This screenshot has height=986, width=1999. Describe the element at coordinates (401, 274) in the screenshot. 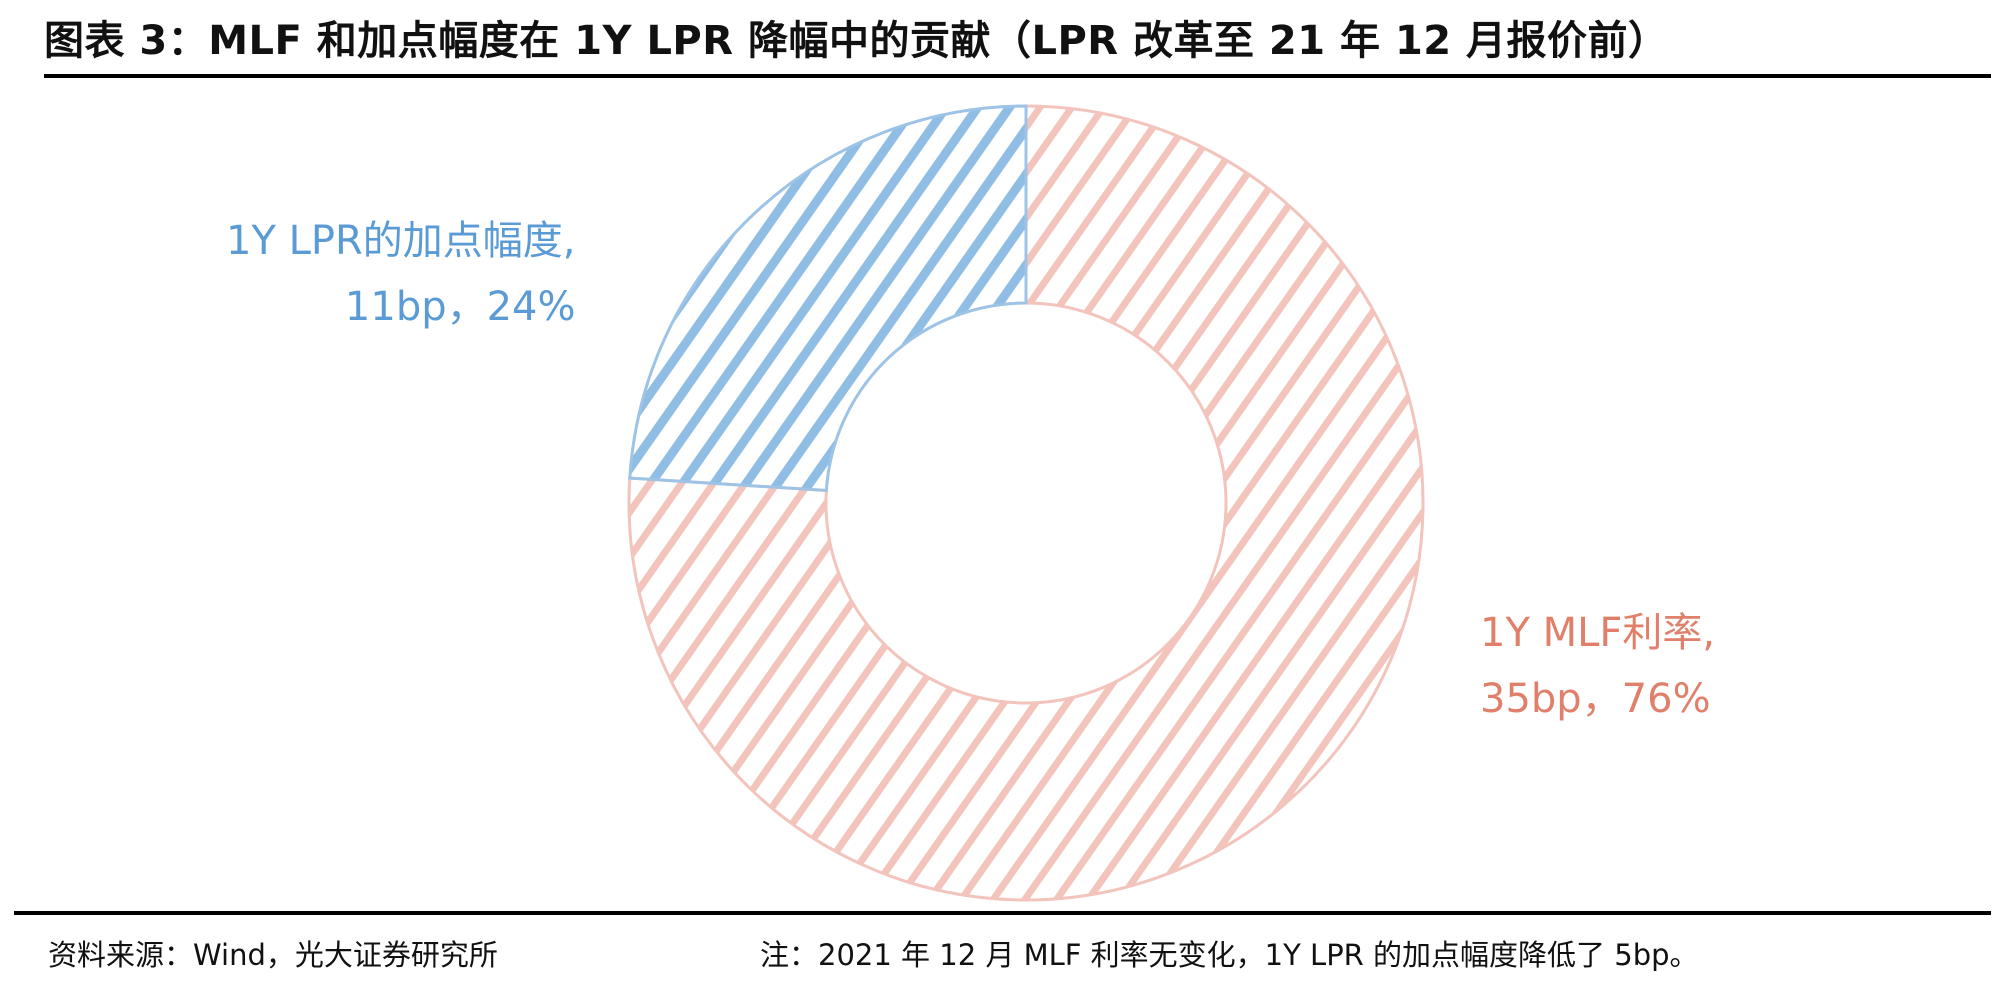

I see `label-lpr-spread: 1Y LPR的加点幅度, 11bp，24%` at that location.